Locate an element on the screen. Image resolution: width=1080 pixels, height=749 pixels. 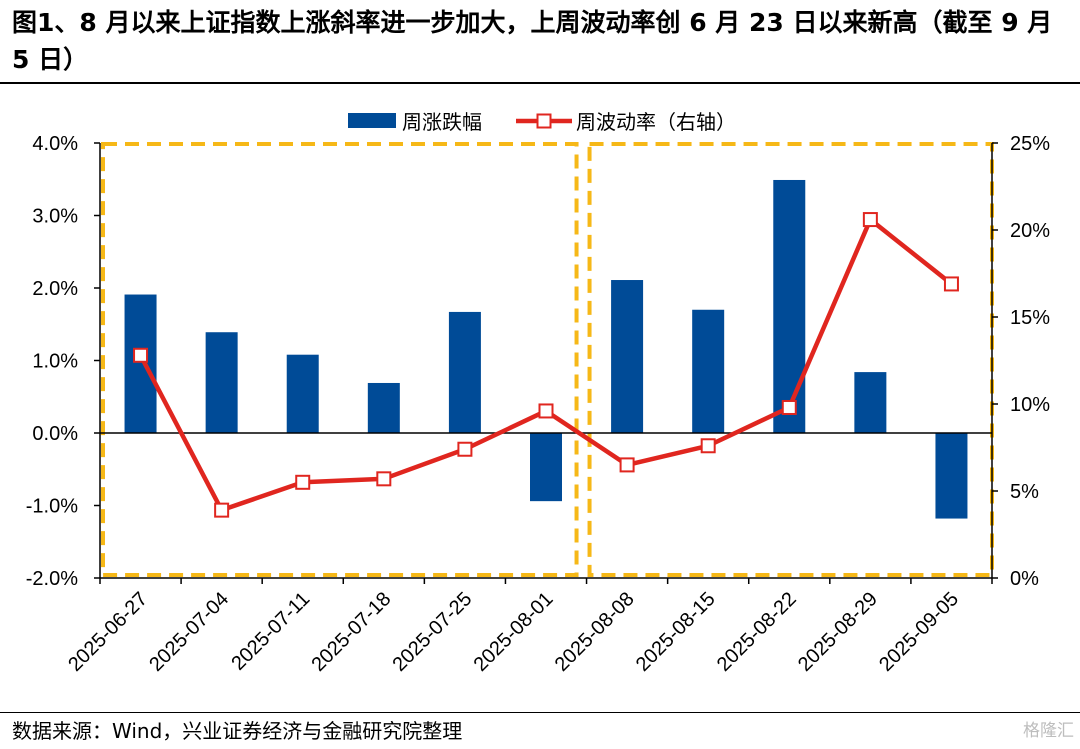
legend: 周涨跌幅 周波动率（右轴） is located at coordinates (542, 122).